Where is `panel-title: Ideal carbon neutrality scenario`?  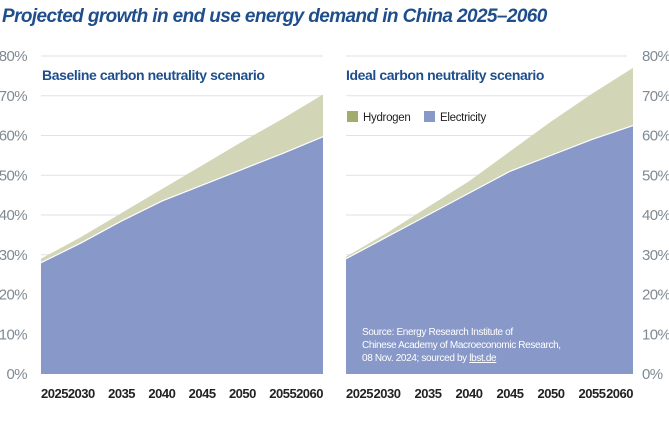 panel-title: Ideal carbon neutrality scenario is located at coordinates (445, 75).